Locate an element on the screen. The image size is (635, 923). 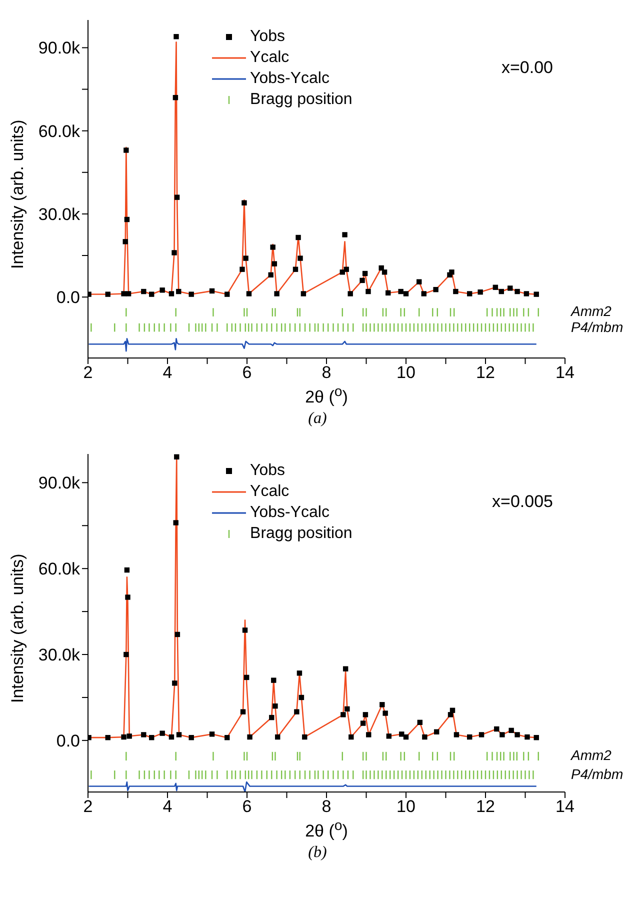
y-tick-label: 0.0 is located at coordinates (68, 298).